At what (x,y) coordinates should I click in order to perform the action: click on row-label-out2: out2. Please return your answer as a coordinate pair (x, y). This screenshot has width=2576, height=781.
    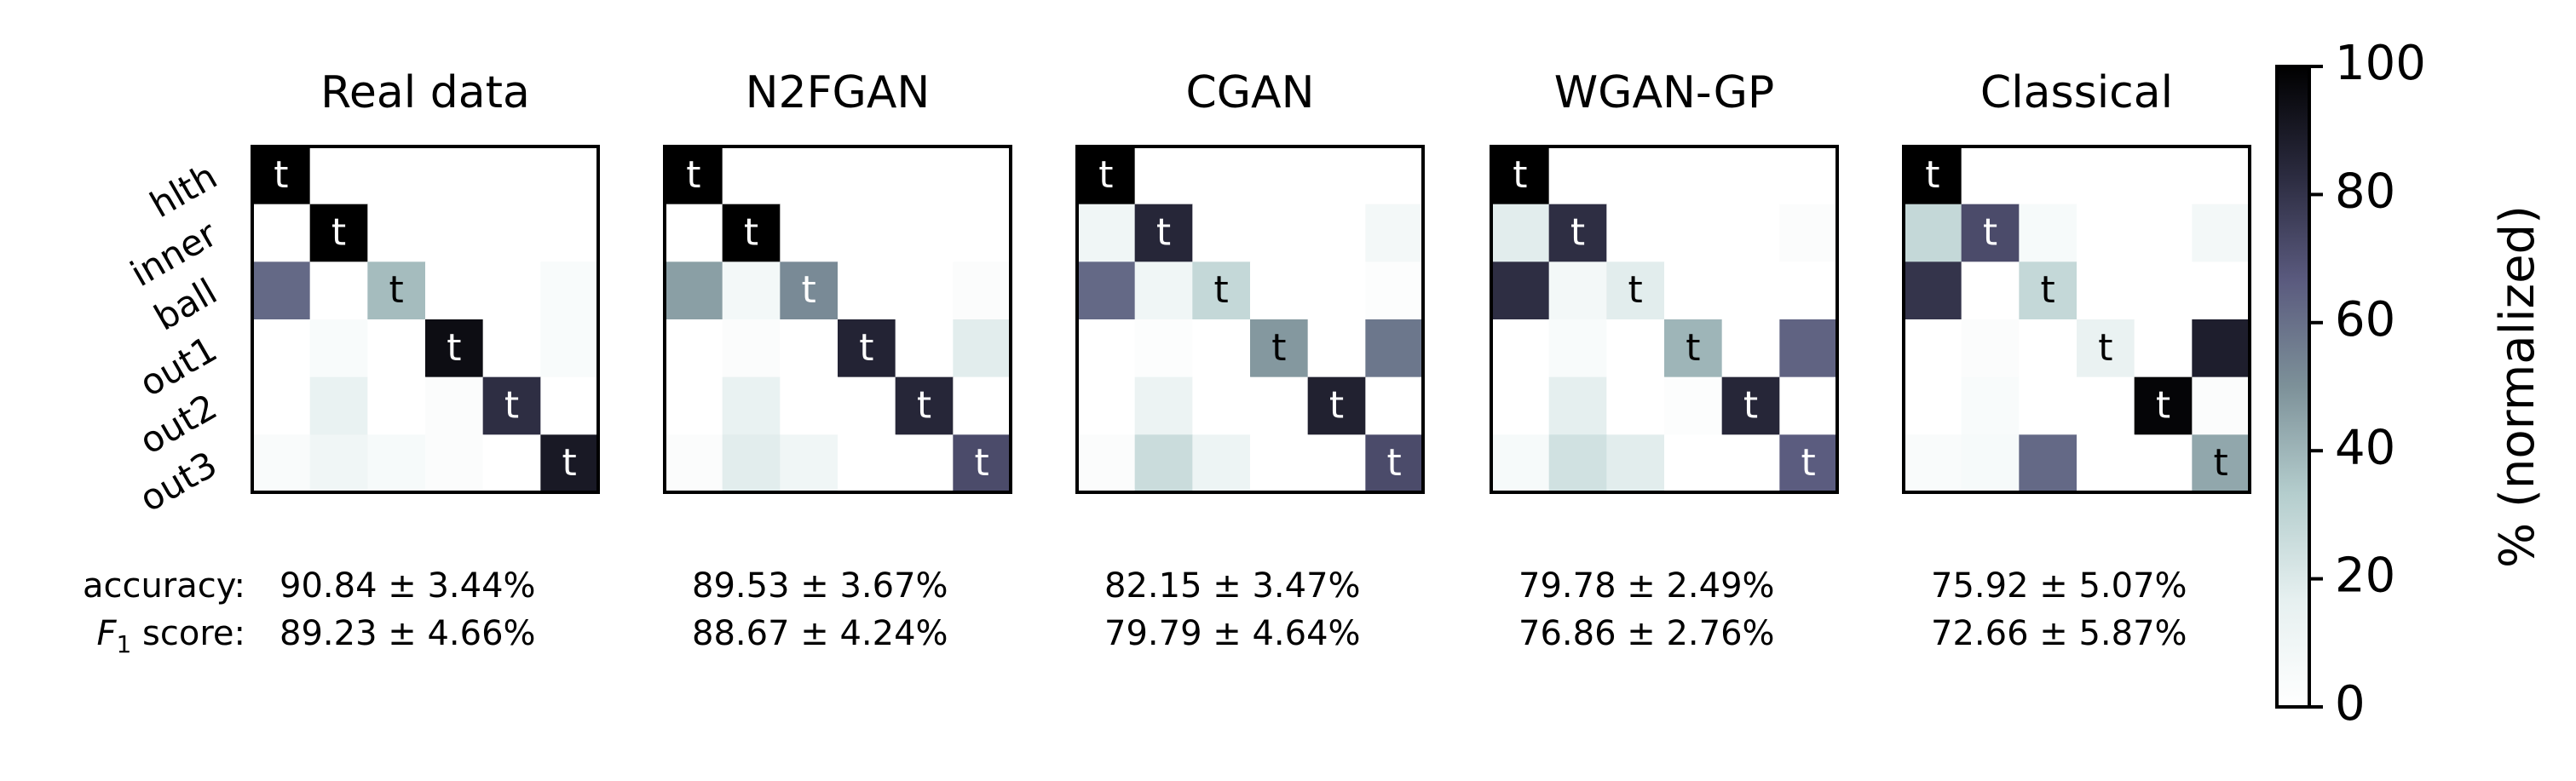
    Looking at the image, I should click on (178, 424).